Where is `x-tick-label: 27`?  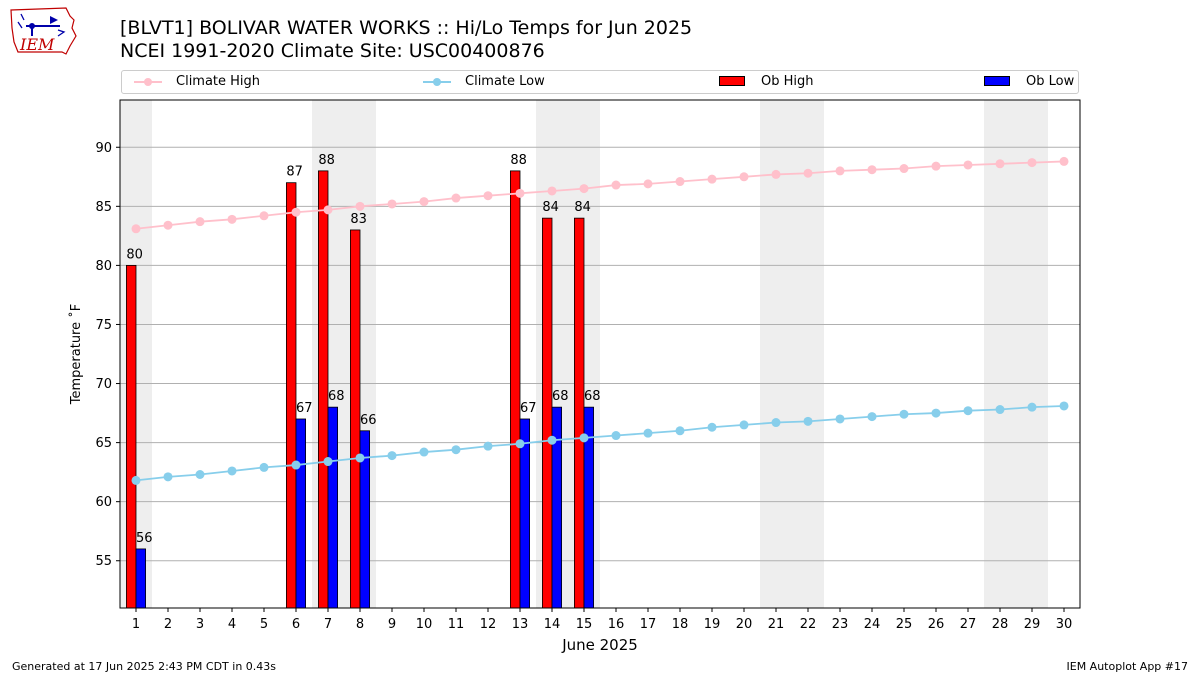 x-tick-label: 27 is located at coordinates (968, 624).